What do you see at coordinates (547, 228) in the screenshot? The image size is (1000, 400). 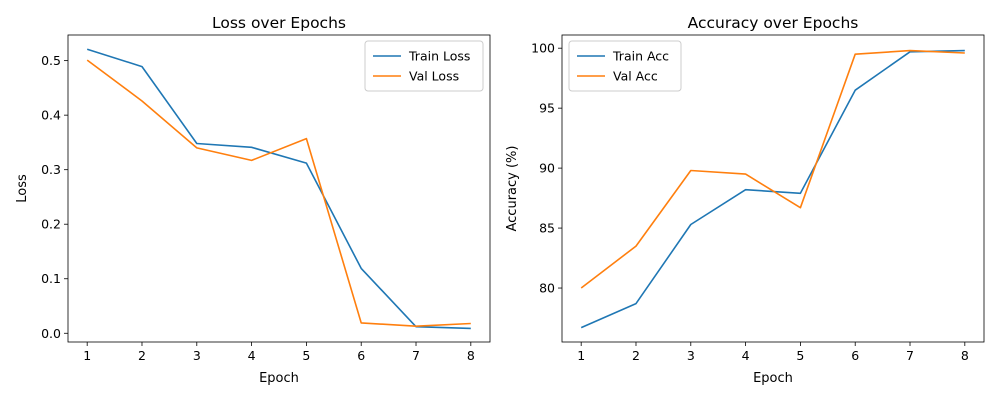 I see `y-tick-label: 85` at bounding box center [547, 228].